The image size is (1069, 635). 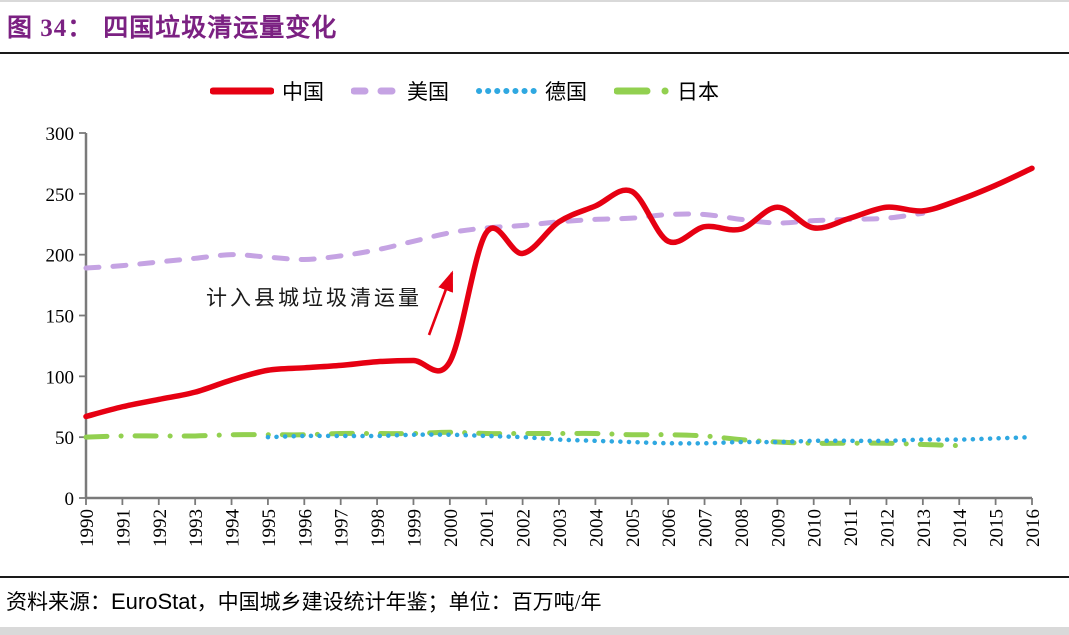 What do you see at coordinates (534, 53) in the screenshot?
I see `title-divider` at bounding box center [534, 53].